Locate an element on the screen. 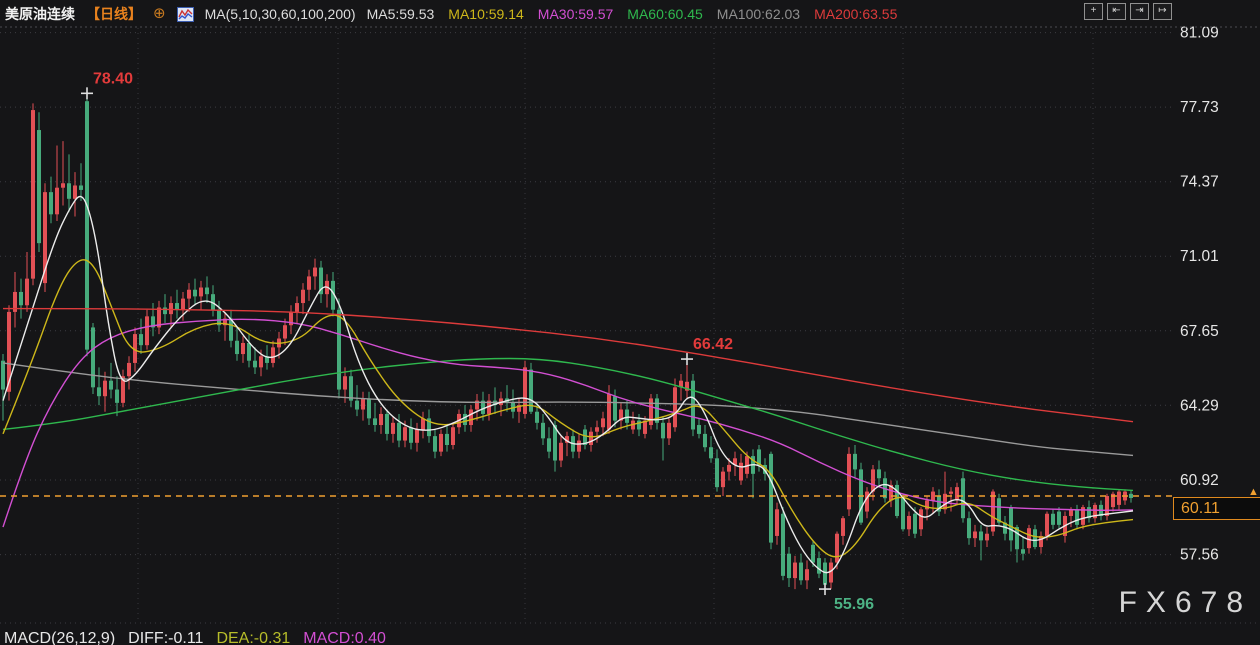 The image size is (1260, 645). svg-text: 81.09 is located at coordinates (1199, 33).